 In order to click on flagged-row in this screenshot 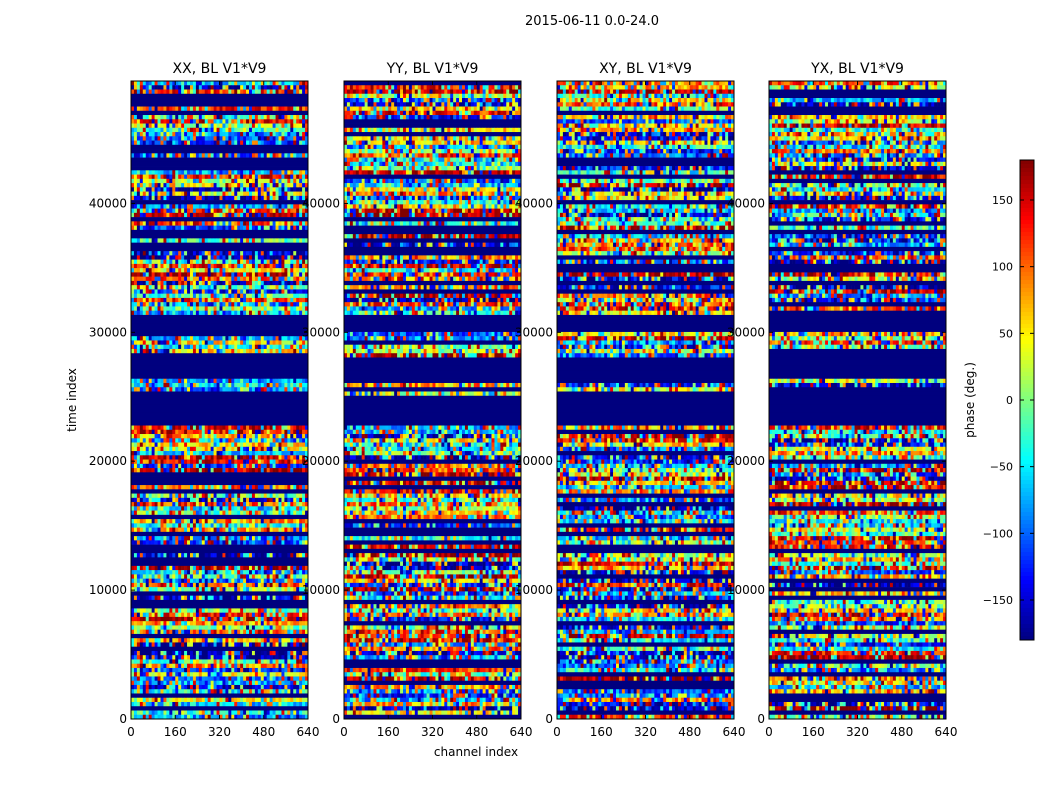, I will do `click(219, 113)`.